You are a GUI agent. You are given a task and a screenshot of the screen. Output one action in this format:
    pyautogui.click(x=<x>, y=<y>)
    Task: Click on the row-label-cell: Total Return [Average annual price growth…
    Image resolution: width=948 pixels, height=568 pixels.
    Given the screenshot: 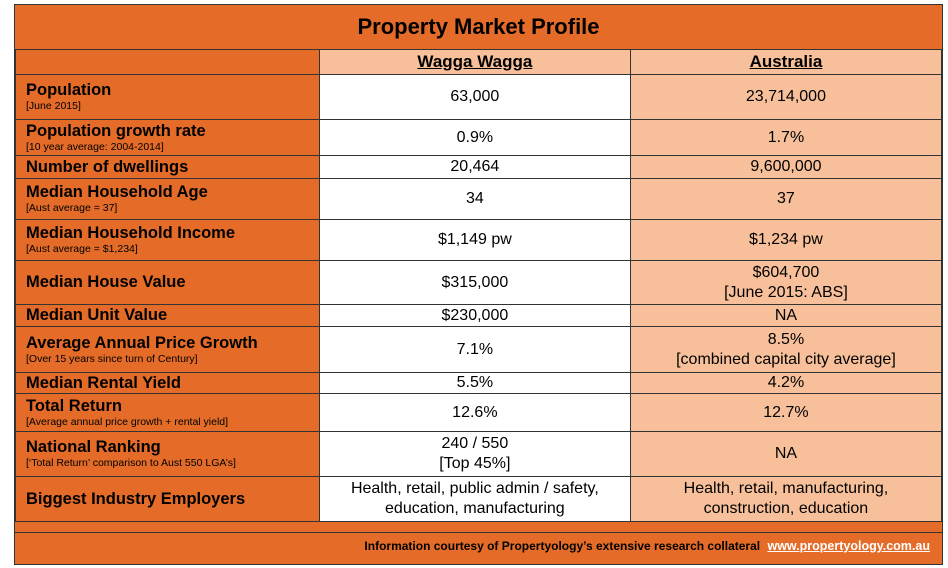 What is the action you would take?
    pyautogui.click(x=167, y=412)
    